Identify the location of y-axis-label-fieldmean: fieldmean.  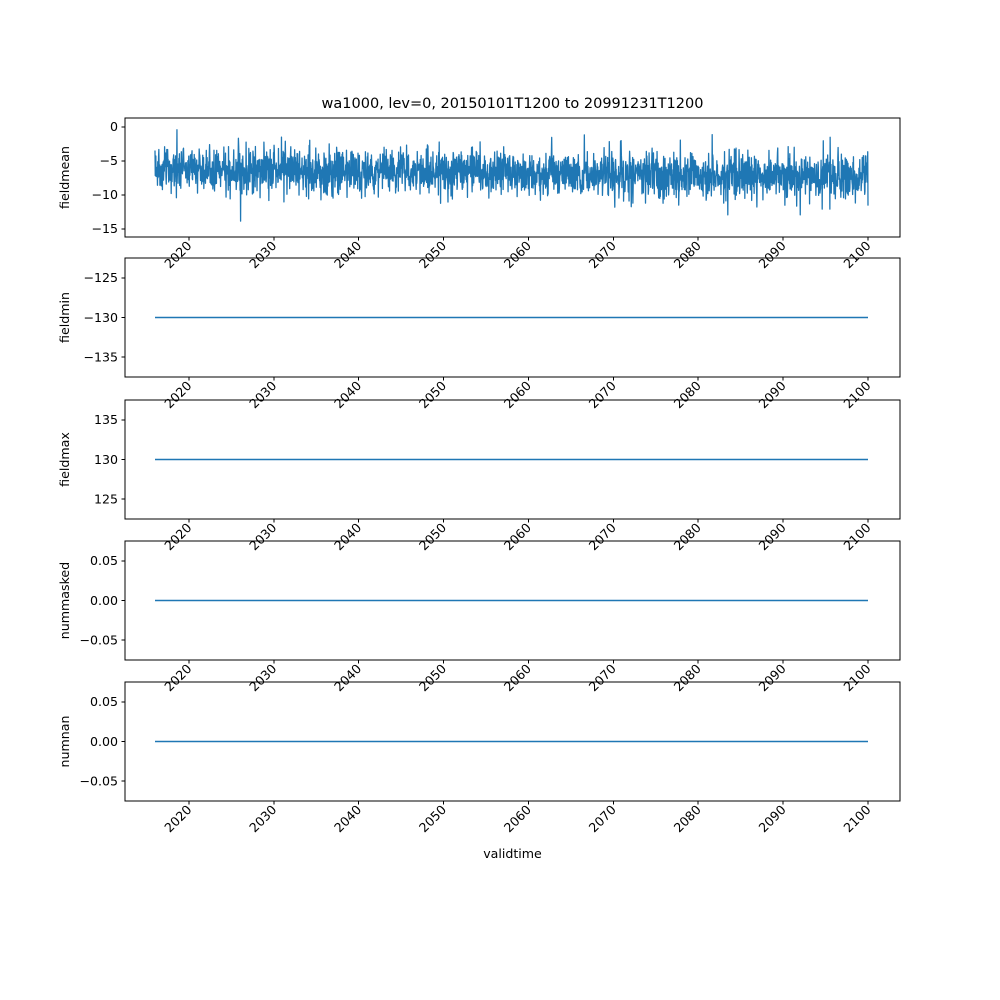
(64, 177).